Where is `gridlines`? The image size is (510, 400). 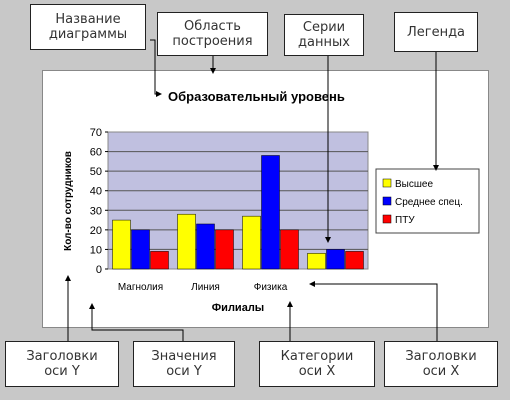
gridlines is located at coordinates (238, 200).